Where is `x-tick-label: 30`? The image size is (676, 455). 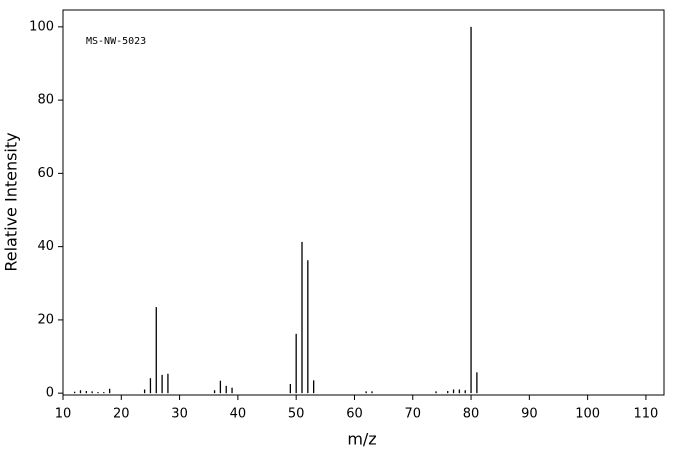 x-tick-label: 30 is located at coordinates (179, 414).